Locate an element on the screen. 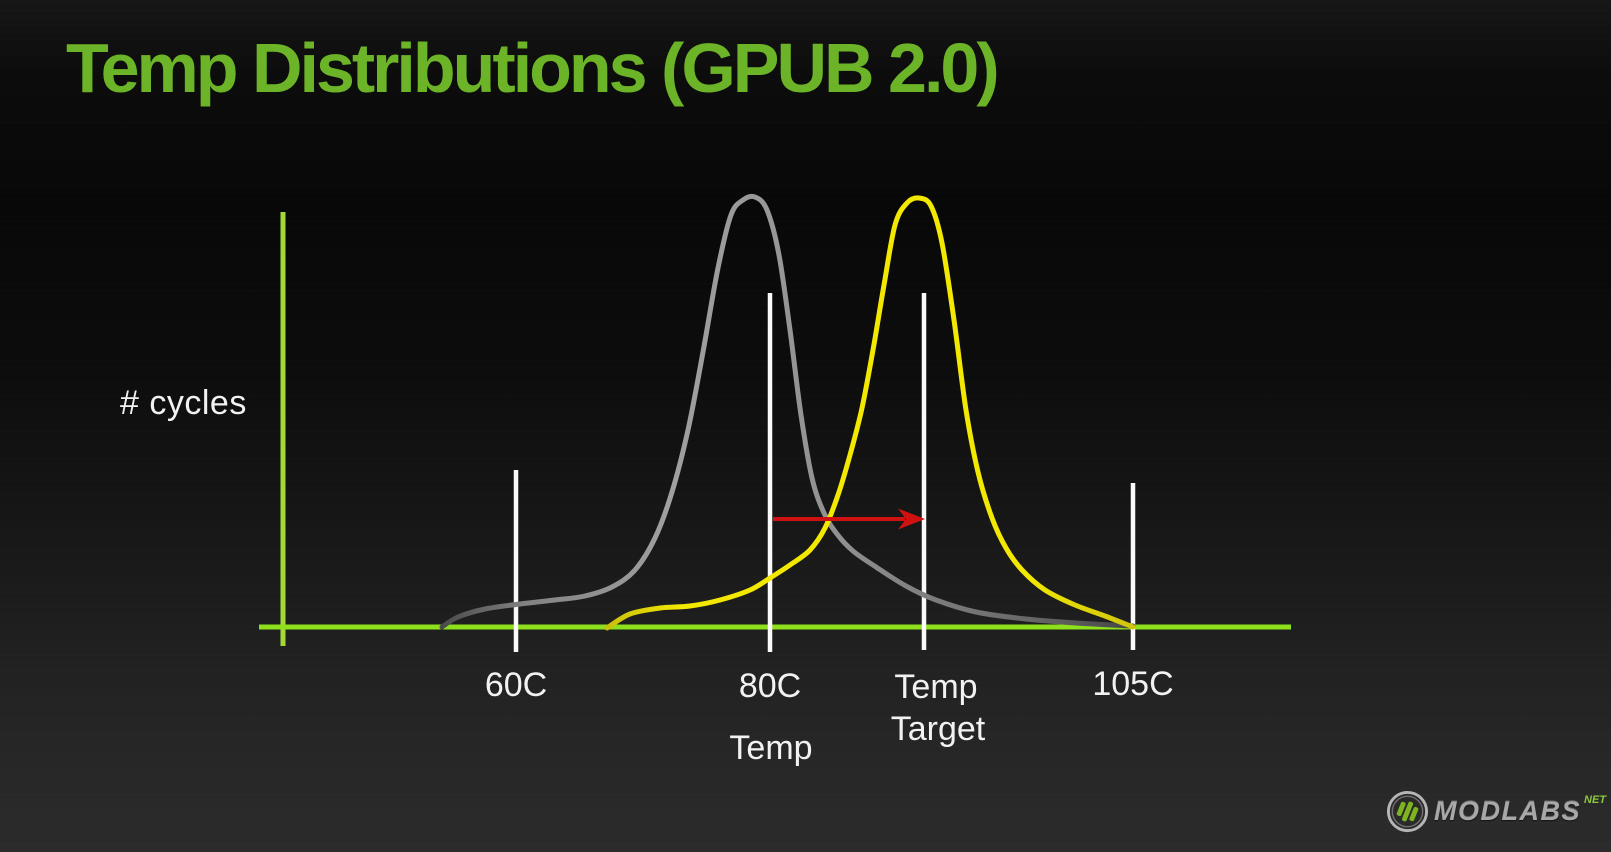 This screenshot has width=1611, height=852. y-axis-label: # cycles is located at coordinates (183, 403).